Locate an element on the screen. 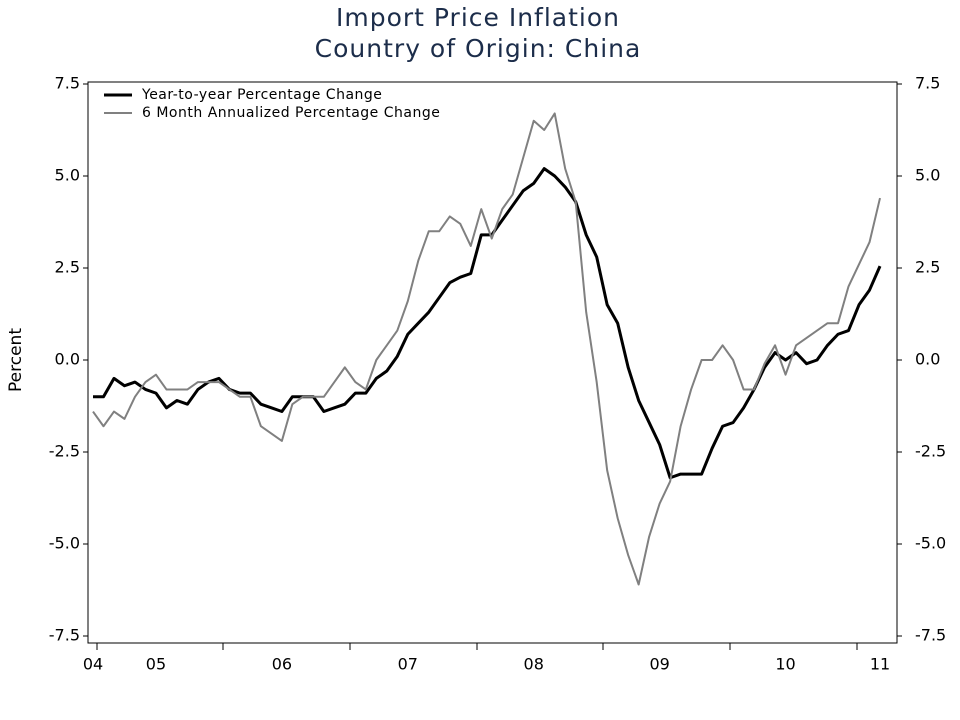  y-tick-label: -7.5 is located at coordinates (64, 635).